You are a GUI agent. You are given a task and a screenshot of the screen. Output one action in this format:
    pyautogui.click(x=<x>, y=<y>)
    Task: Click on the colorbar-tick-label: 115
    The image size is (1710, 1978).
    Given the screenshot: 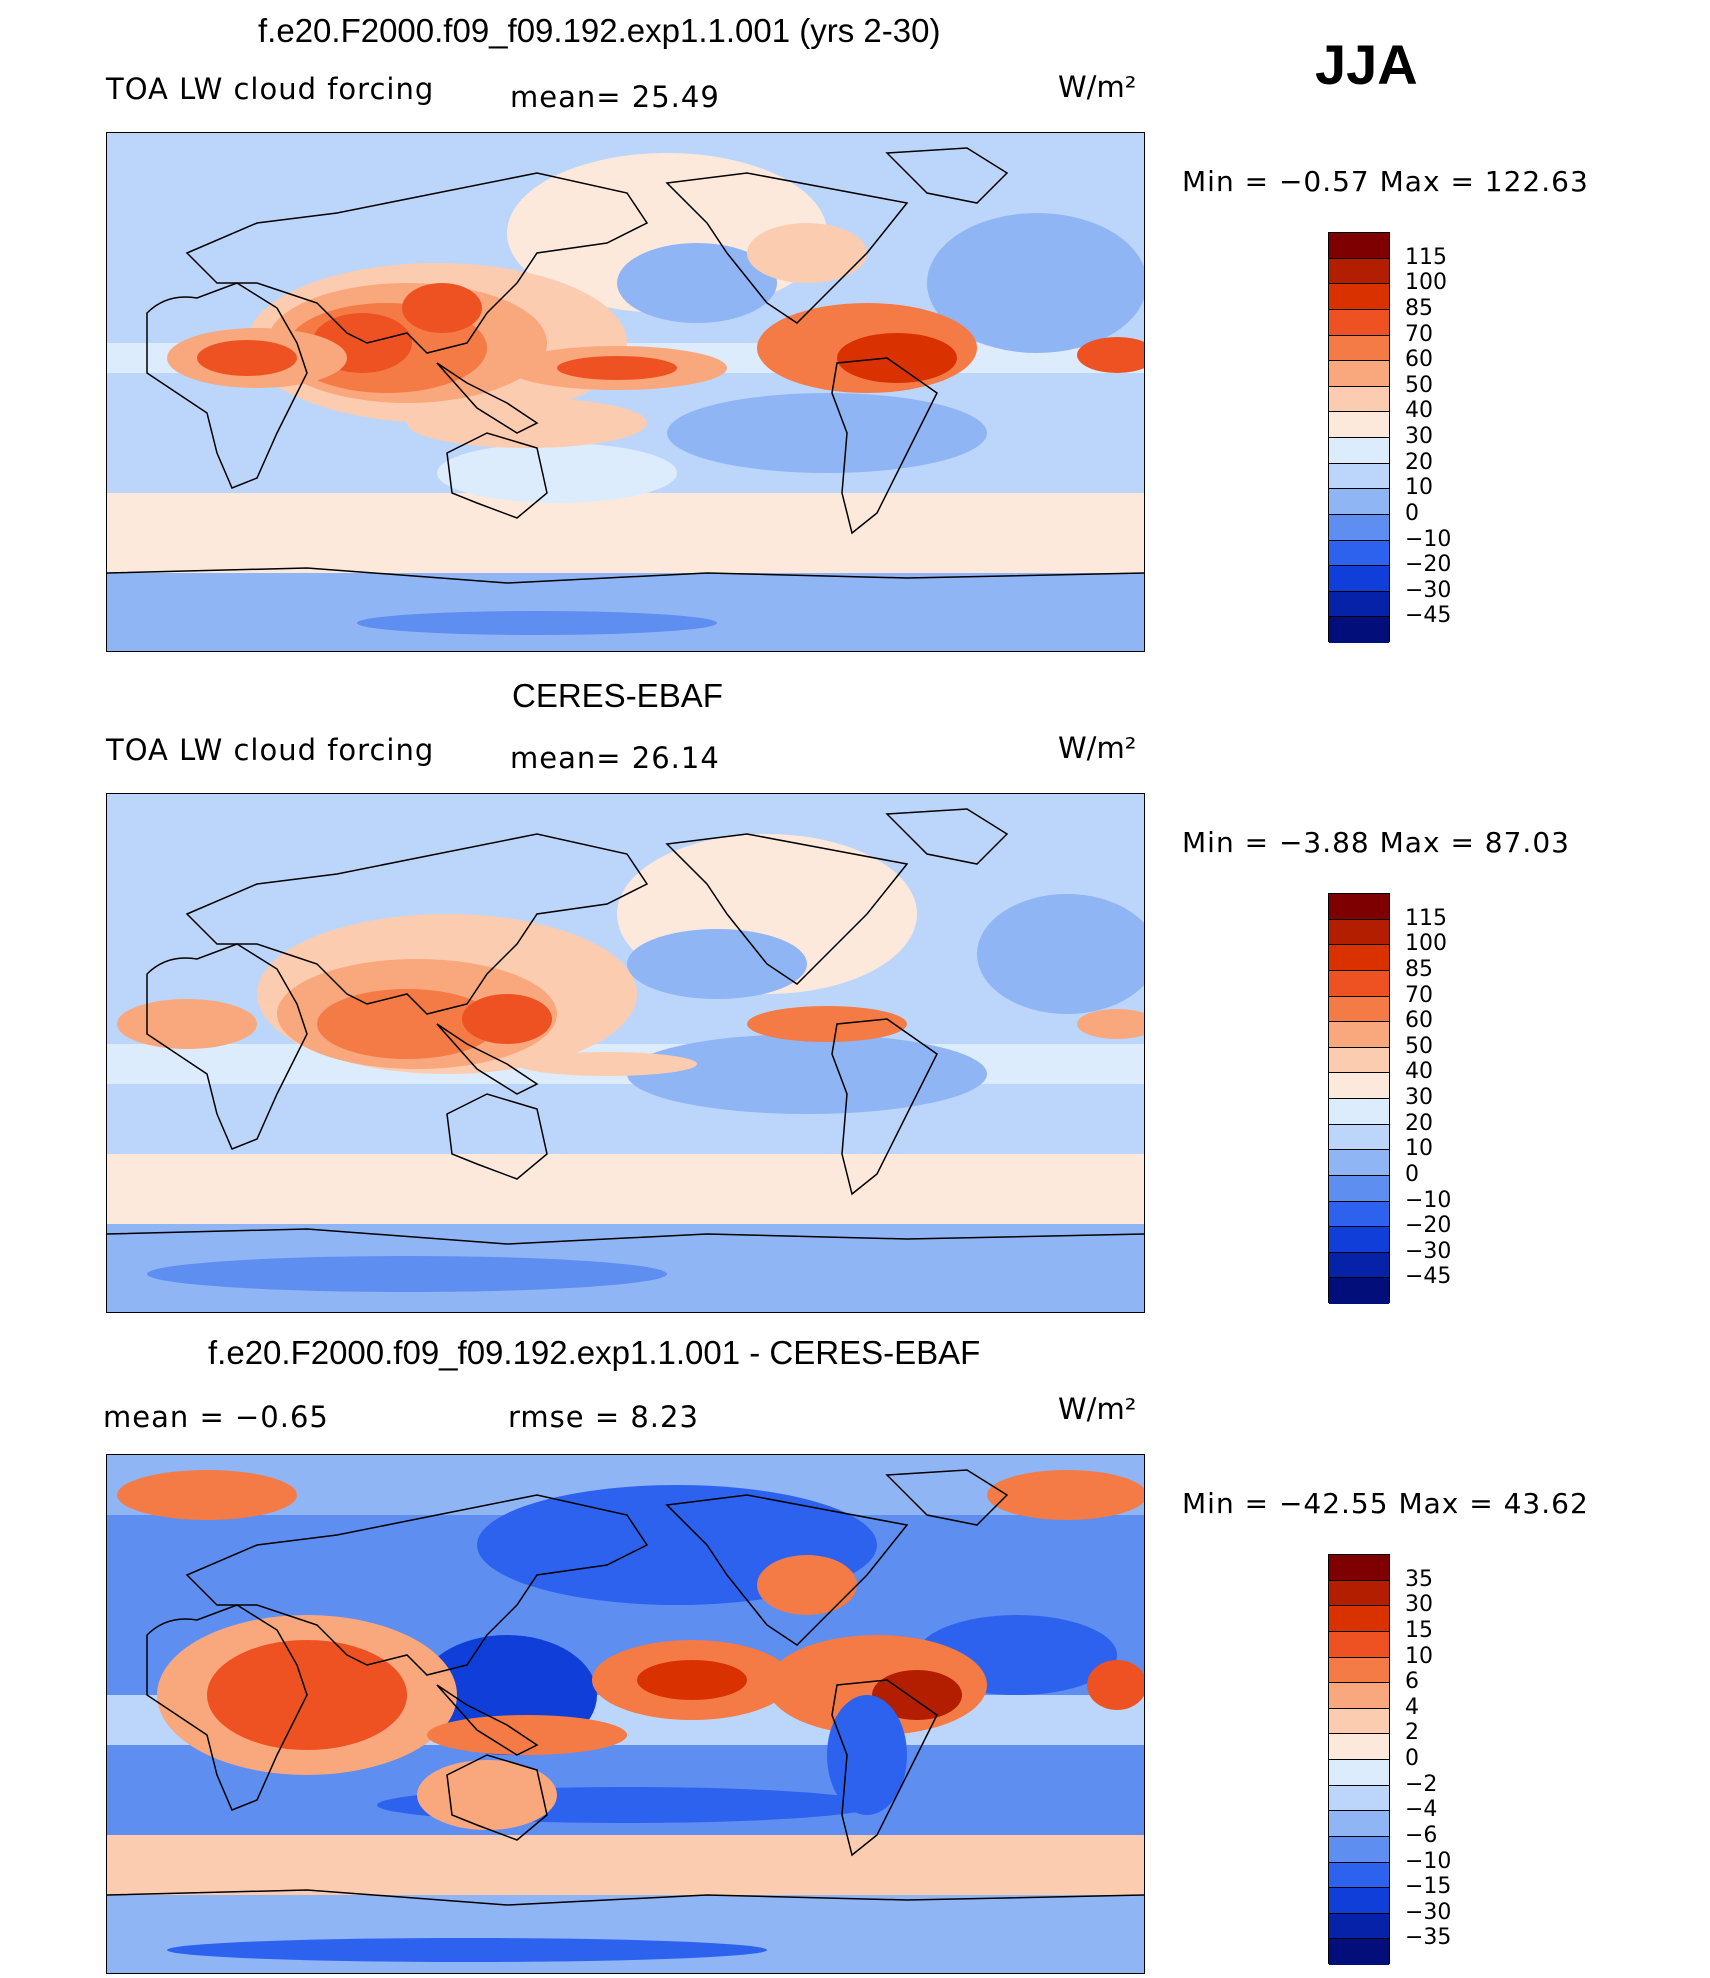 What is the action you would take?
    pyautogui.click(x=1426, y=257)
    